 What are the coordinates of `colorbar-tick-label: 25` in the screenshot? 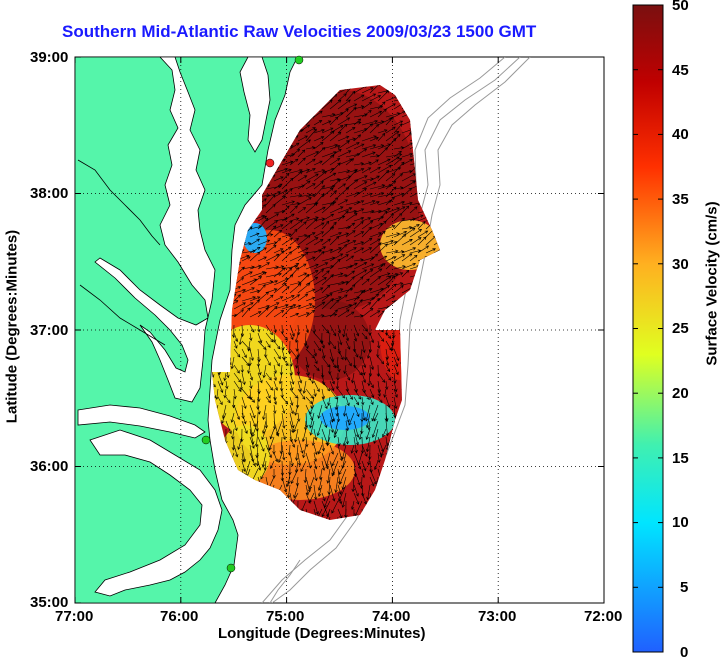 It's located at (680, 328).